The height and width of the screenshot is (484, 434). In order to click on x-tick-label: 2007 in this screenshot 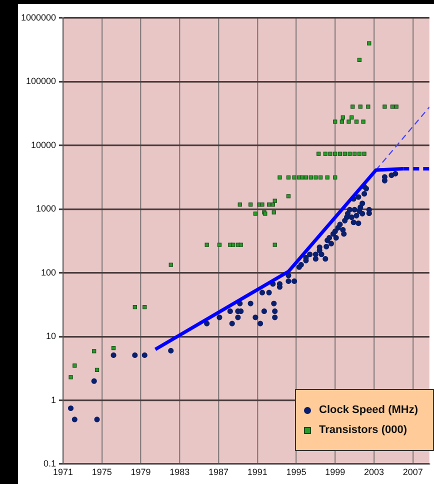, I will do `click(412, 471)`.